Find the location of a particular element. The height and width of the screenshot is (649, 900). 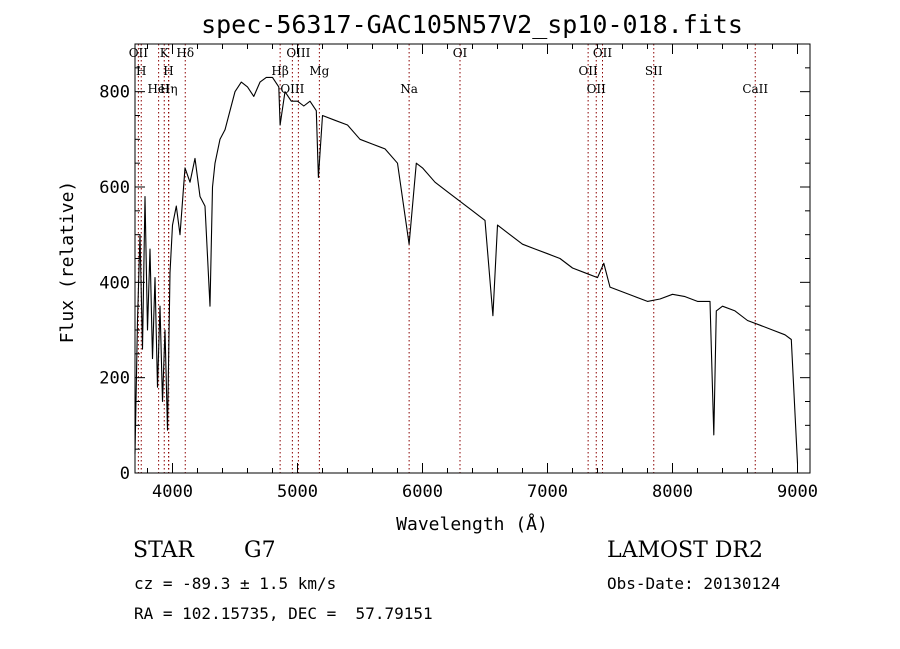

x-tick-label: 7000 is located at coordinates (547, 492).